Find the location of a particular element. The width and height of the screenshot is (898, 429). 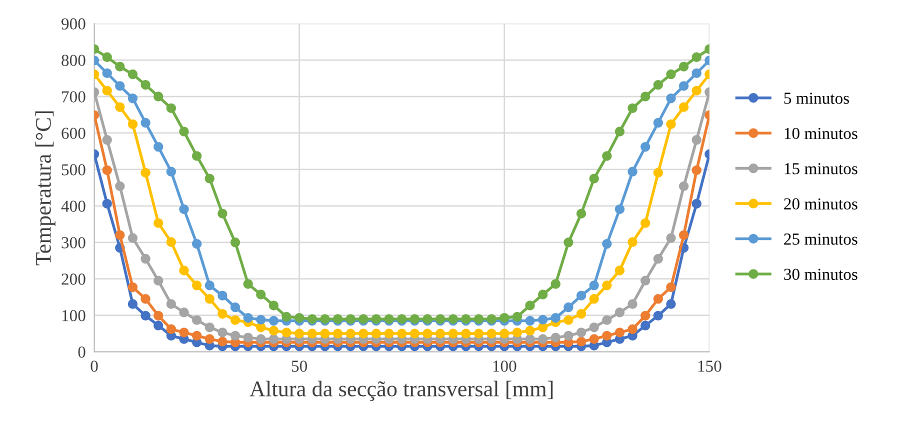

y-tick-label: 600 is located at coordinates (74, 133).